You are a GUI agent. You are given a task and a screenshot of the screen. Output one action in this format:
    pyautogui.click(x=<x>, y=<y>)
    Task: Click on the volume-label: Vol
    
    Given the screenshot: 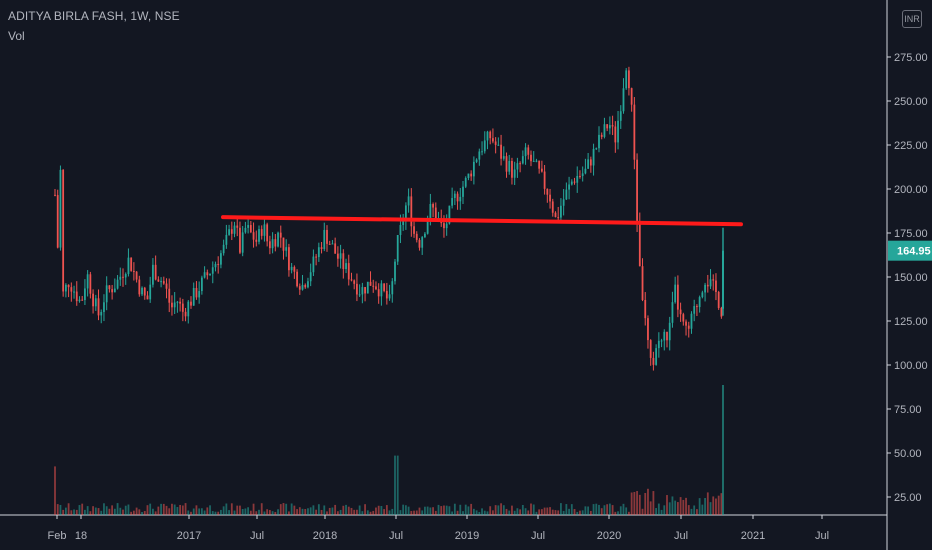 What is the action you would take?
    pyautogui.click(x=16, y=36)
    